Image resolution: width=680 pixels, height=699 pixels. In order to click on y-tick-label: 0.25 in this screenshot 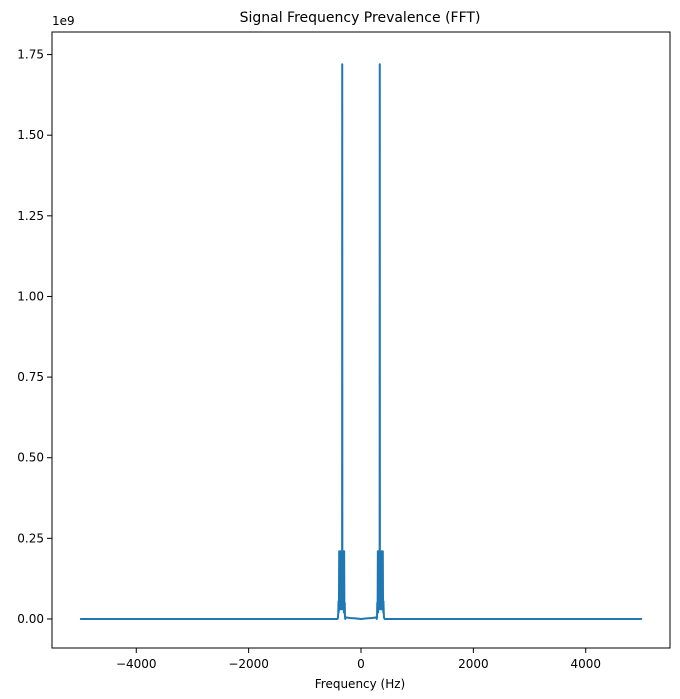, I will do `click(30, 538)`.